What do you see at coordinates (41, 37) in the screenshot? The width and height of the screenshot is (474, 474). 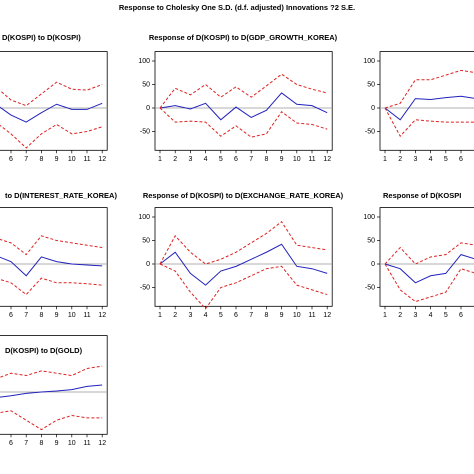 I see `panel-title: D(KOSPI) to D(KOSPI)` at bounding box center [41, 37].